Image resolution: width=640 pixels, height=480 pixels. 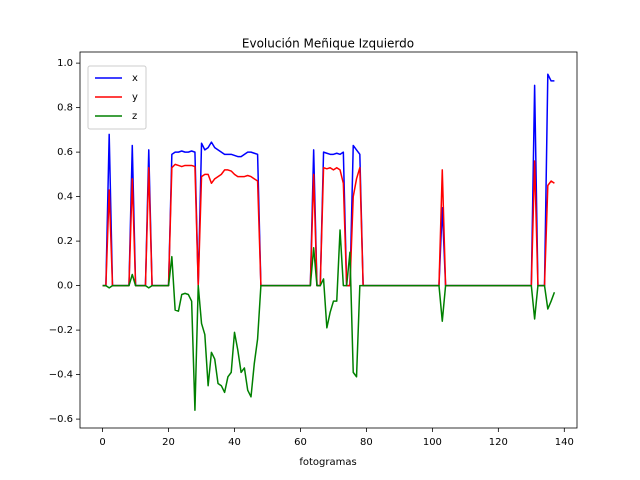 I want to click on x-tick-label: 120, so click(x=498, y=442).